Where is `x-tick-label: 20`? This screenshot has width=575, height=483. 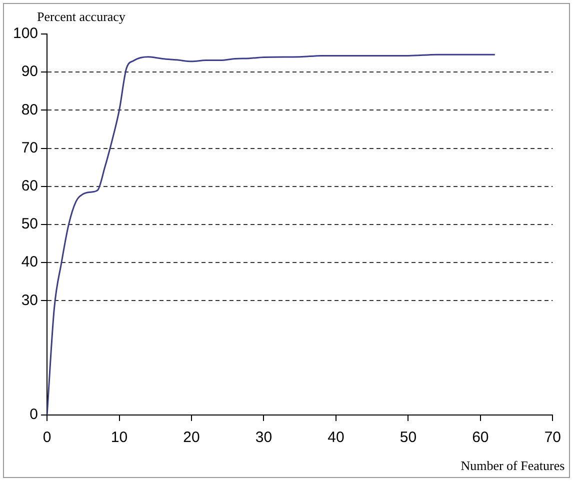 x-tick-label: 20 is located at coordinates (191, 437).